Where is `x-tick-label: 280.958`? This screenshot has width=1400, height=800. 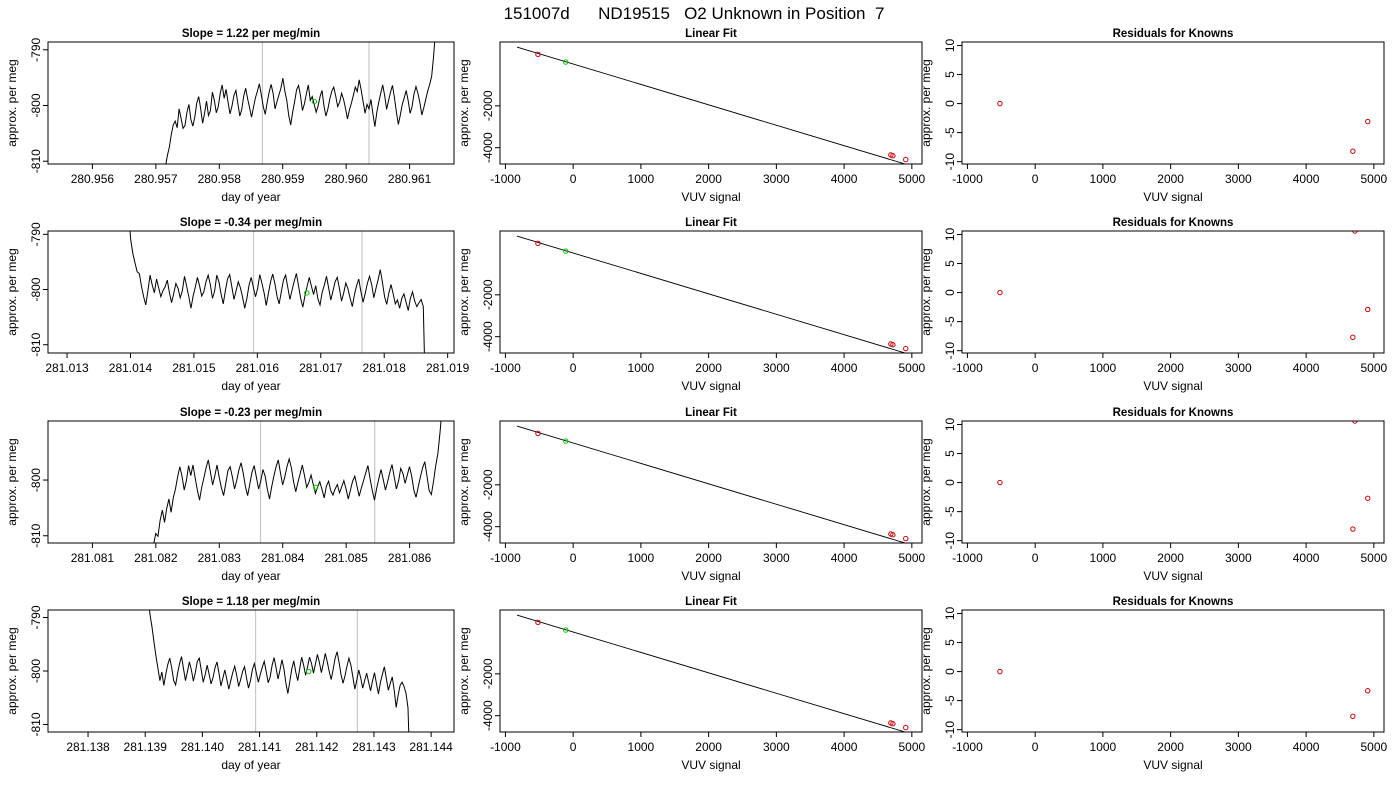
x-tick-label: 280.958 is located at coordinates (220, 179).